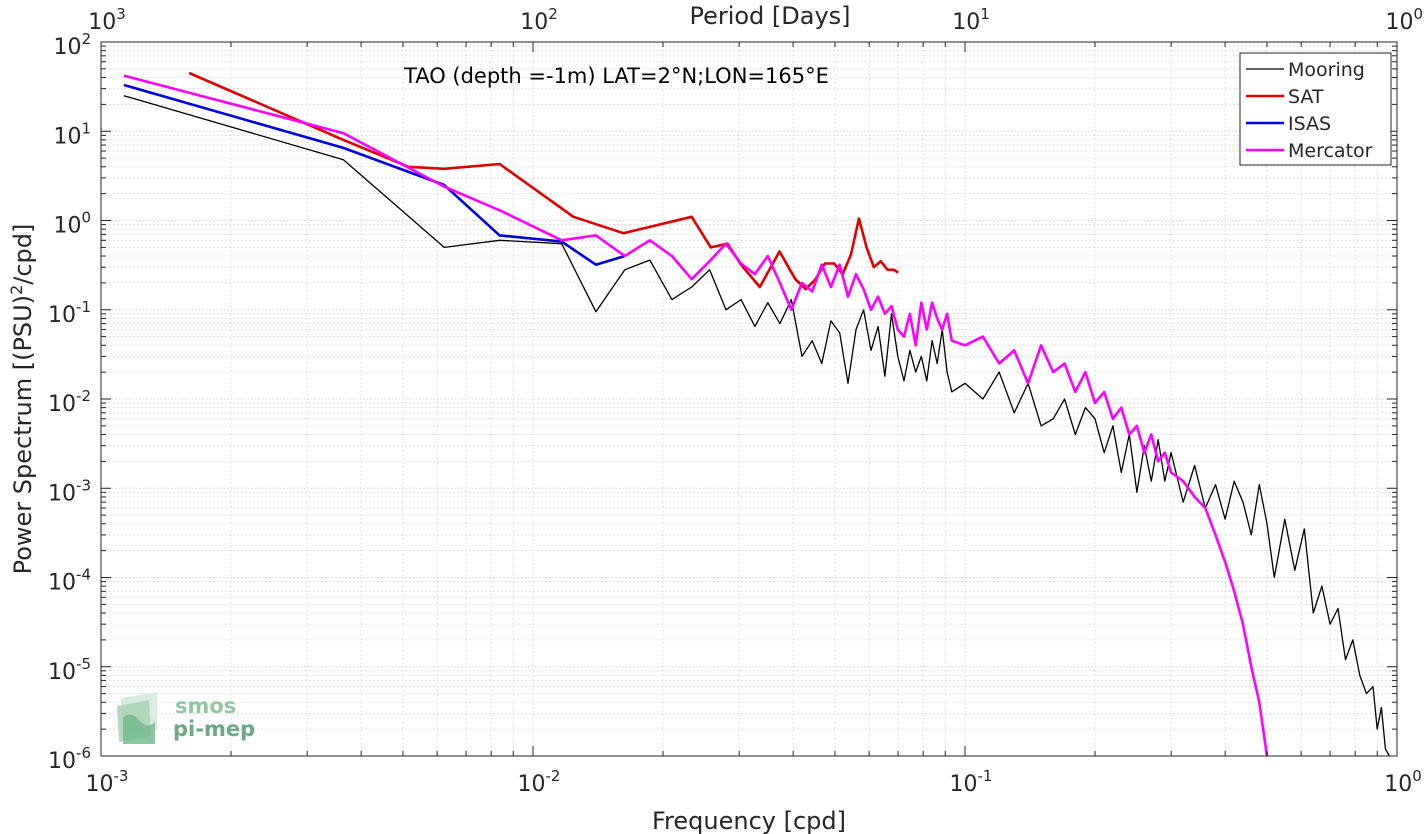 Image resolution: width=1424 pixels, height=834 pixels. Describe the element at coordinates (83, 307) in the screenshot. I see `y-tick-label-exponent: -1` at that location.